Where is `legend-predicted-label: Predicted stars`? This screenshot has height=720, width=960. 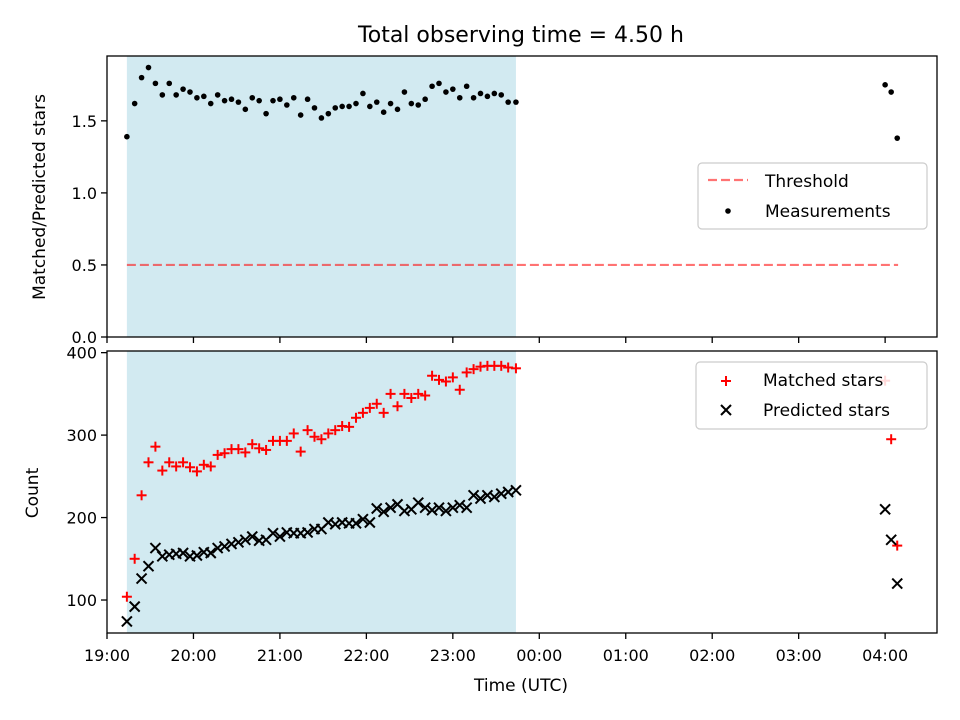
legend-predicted-label: Predicted stars is located at coordinates (826, 411).